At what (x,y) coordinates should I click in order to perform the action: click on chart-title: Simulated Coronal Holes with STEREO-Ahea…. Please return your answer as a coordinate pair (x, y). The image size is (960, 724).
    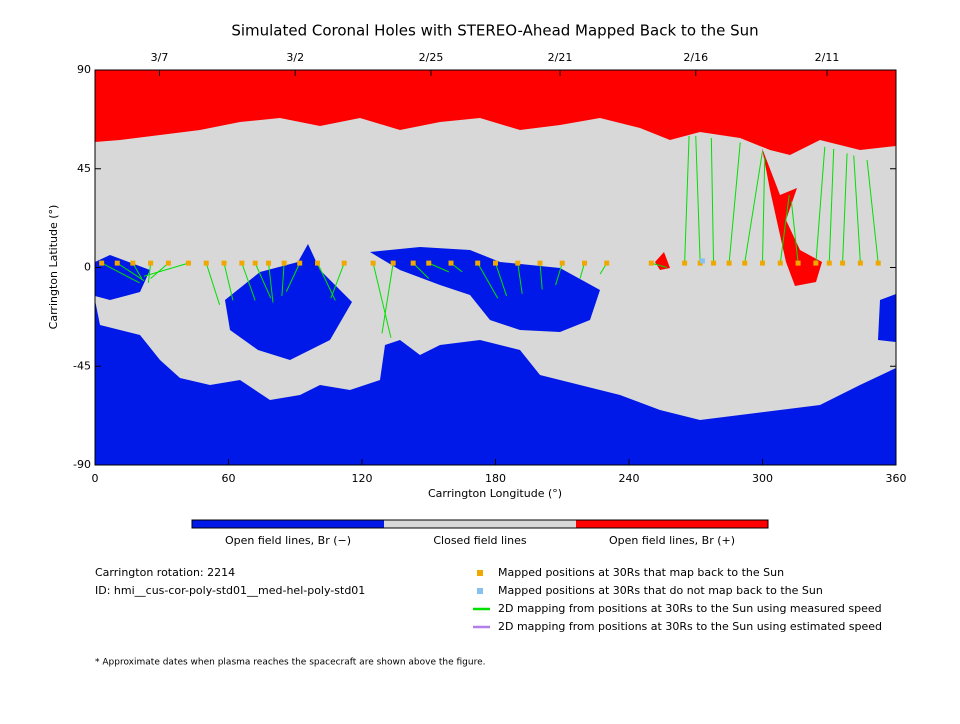
    Looking at the image, I should click on (494, 31).